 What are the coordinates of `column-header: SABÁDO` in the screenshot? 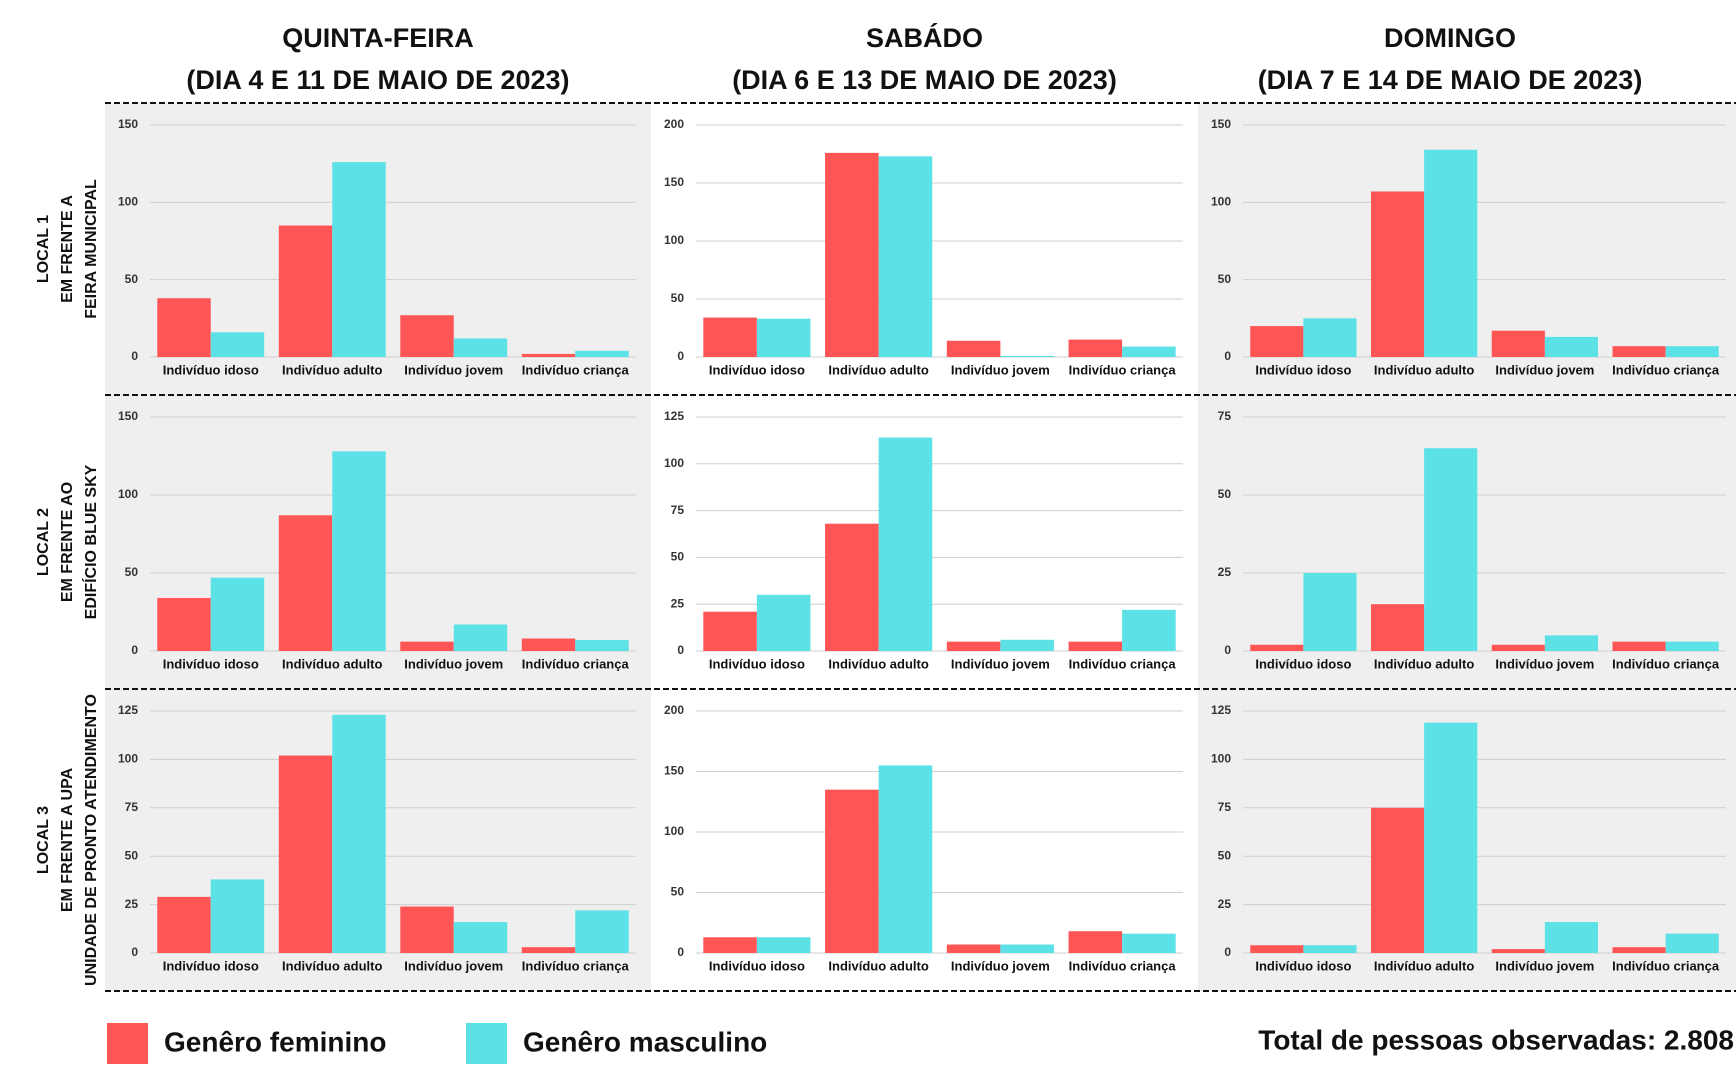 It's located at (924, 37).